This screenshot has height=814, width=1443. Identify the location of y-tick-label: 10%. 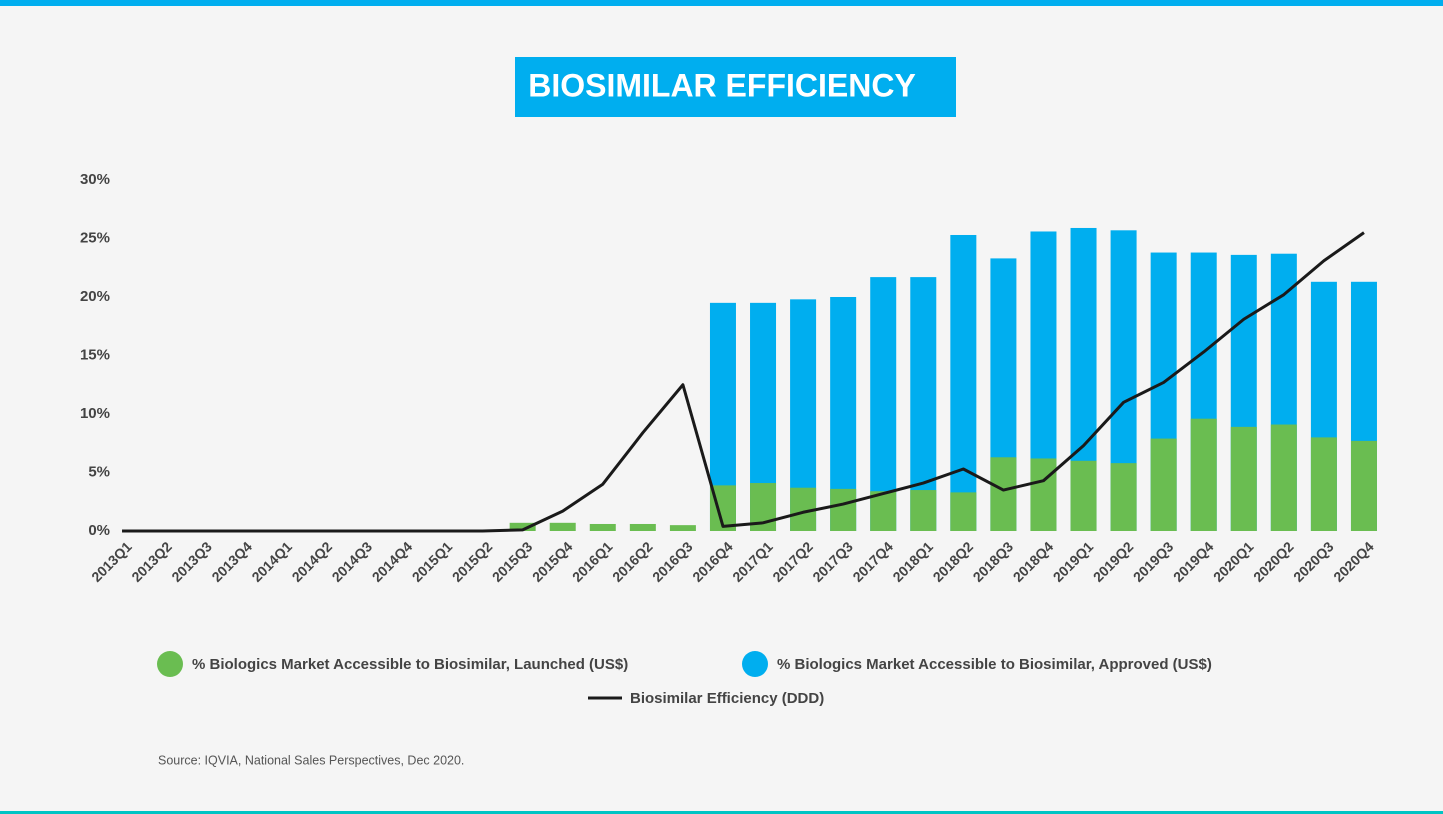
(95, 413).